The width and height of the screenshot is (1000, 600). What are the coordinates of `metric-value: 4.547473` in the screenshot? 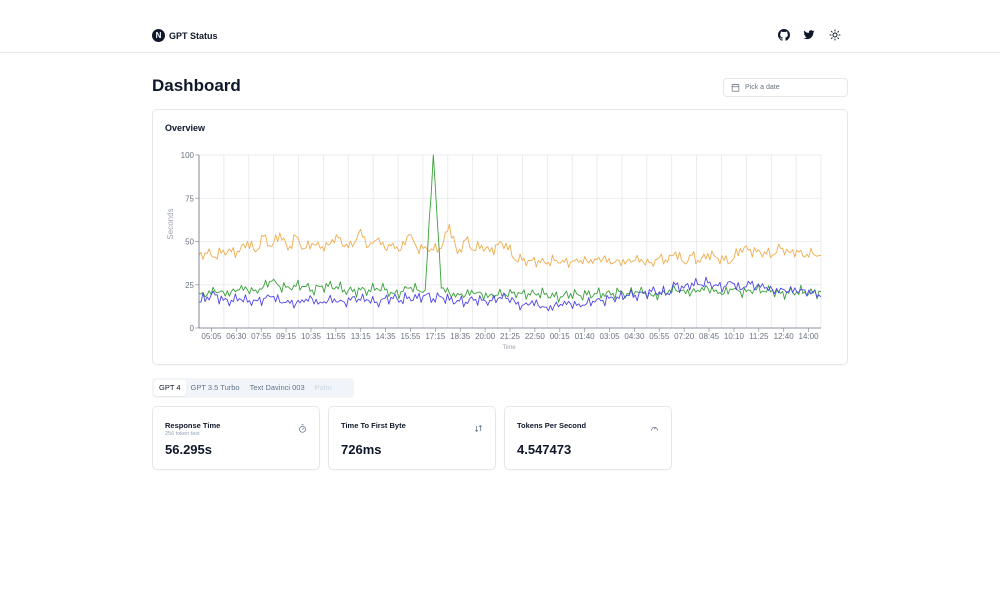 It's located at (544, 449).